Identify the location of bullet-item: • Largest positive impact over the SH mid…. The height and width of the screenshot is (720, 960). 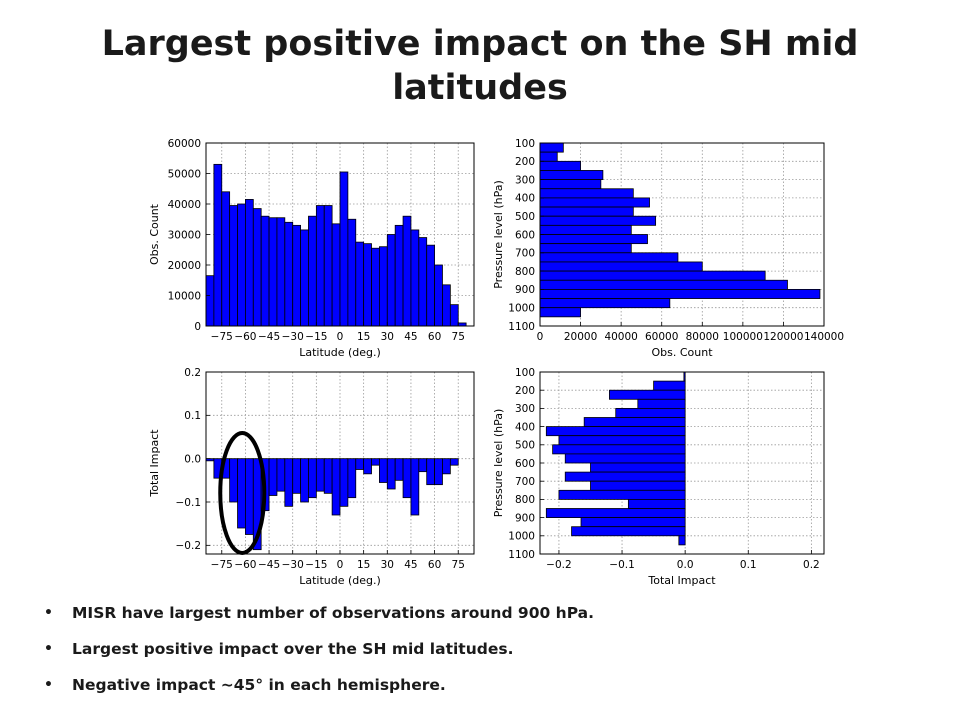
(484, 654).